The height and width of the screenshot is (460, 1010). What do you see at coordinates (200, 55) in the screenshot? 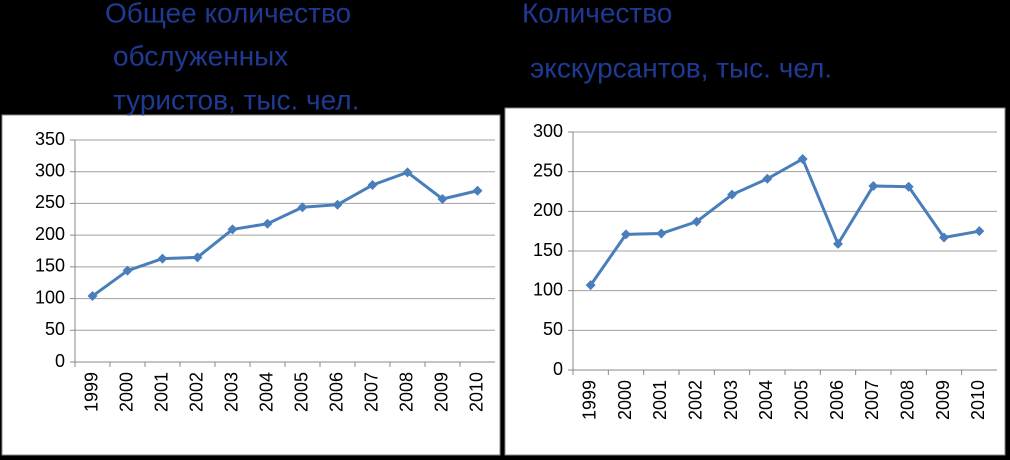
I see `chart-title: обслуженных` at bounding box center [200, 55].